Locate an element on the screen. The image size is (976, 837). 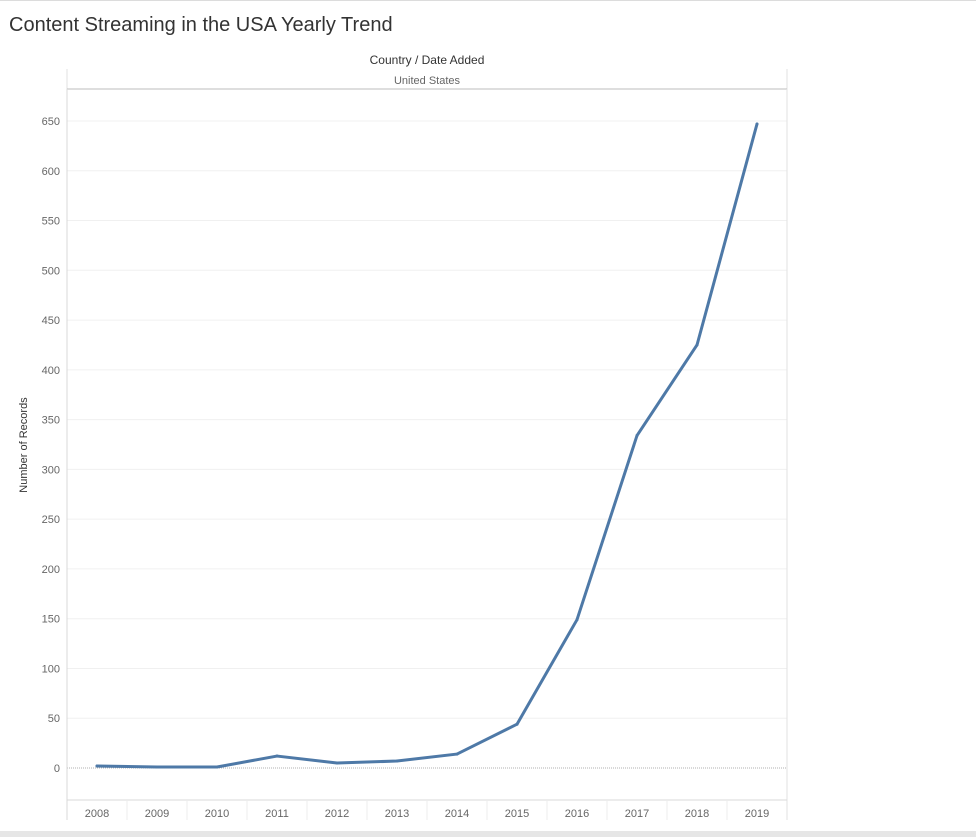
y-tick-label: 300 is located at coordinates (51, 470).